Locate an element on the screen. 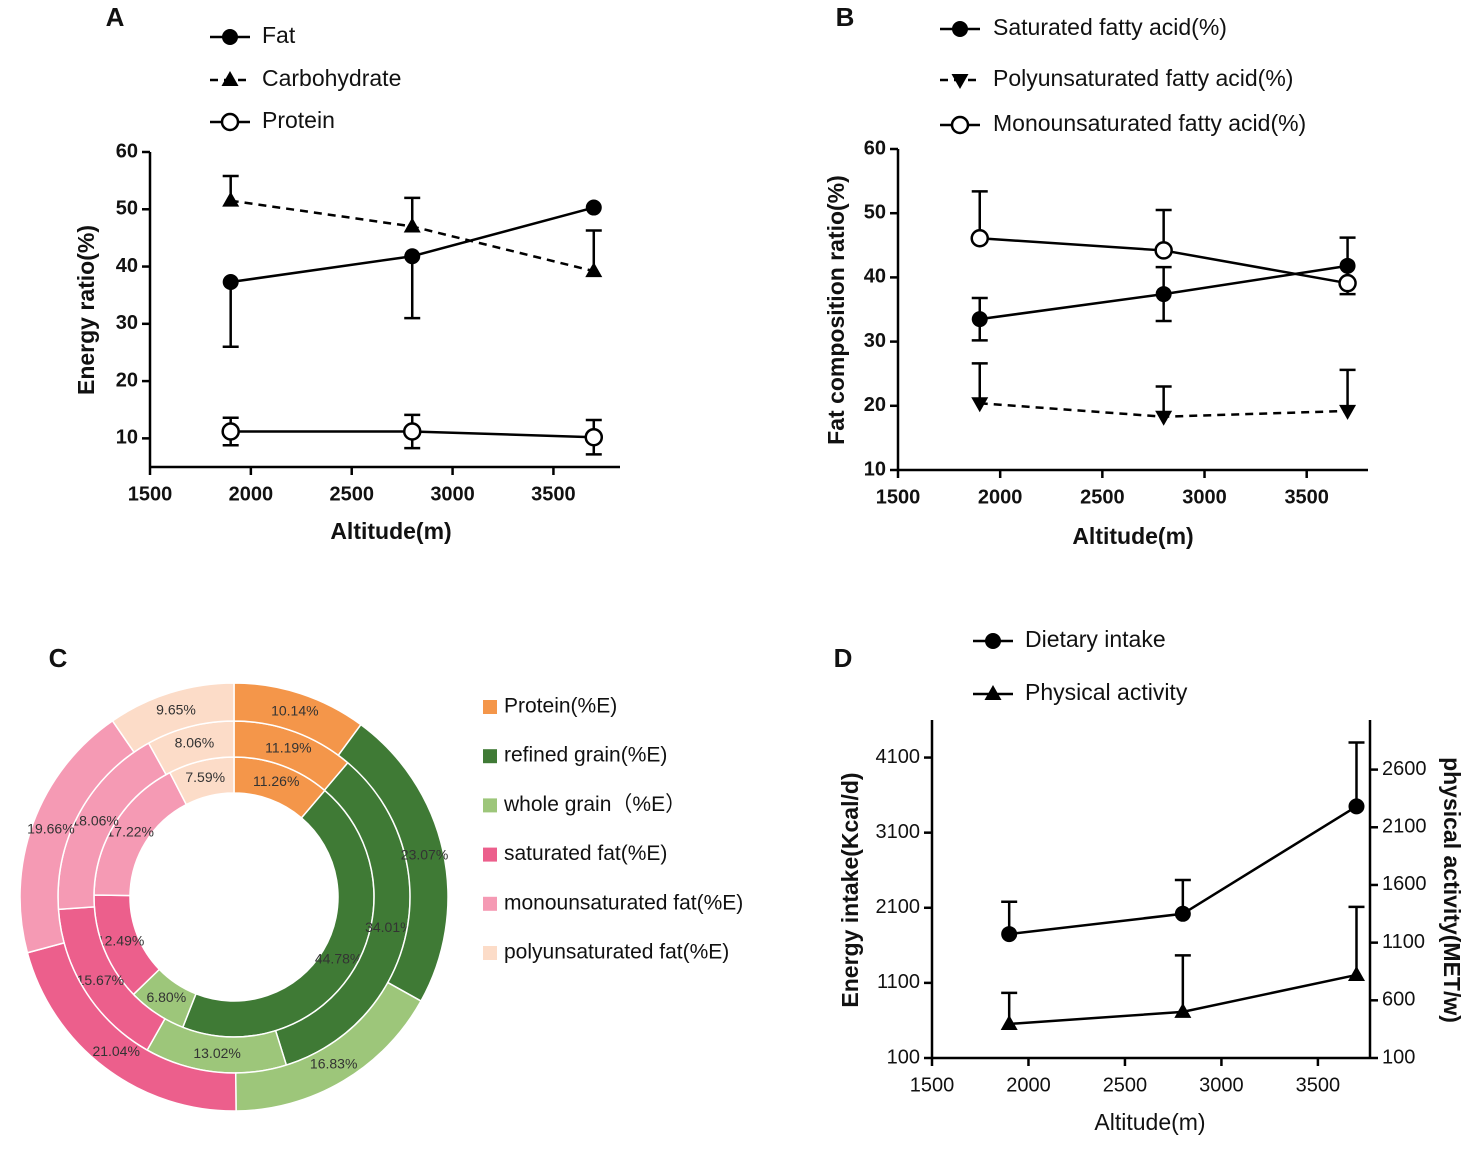 This screenshot has height=1153, width=1477. data-label: 6.80% is located at coordinates (166, 997).